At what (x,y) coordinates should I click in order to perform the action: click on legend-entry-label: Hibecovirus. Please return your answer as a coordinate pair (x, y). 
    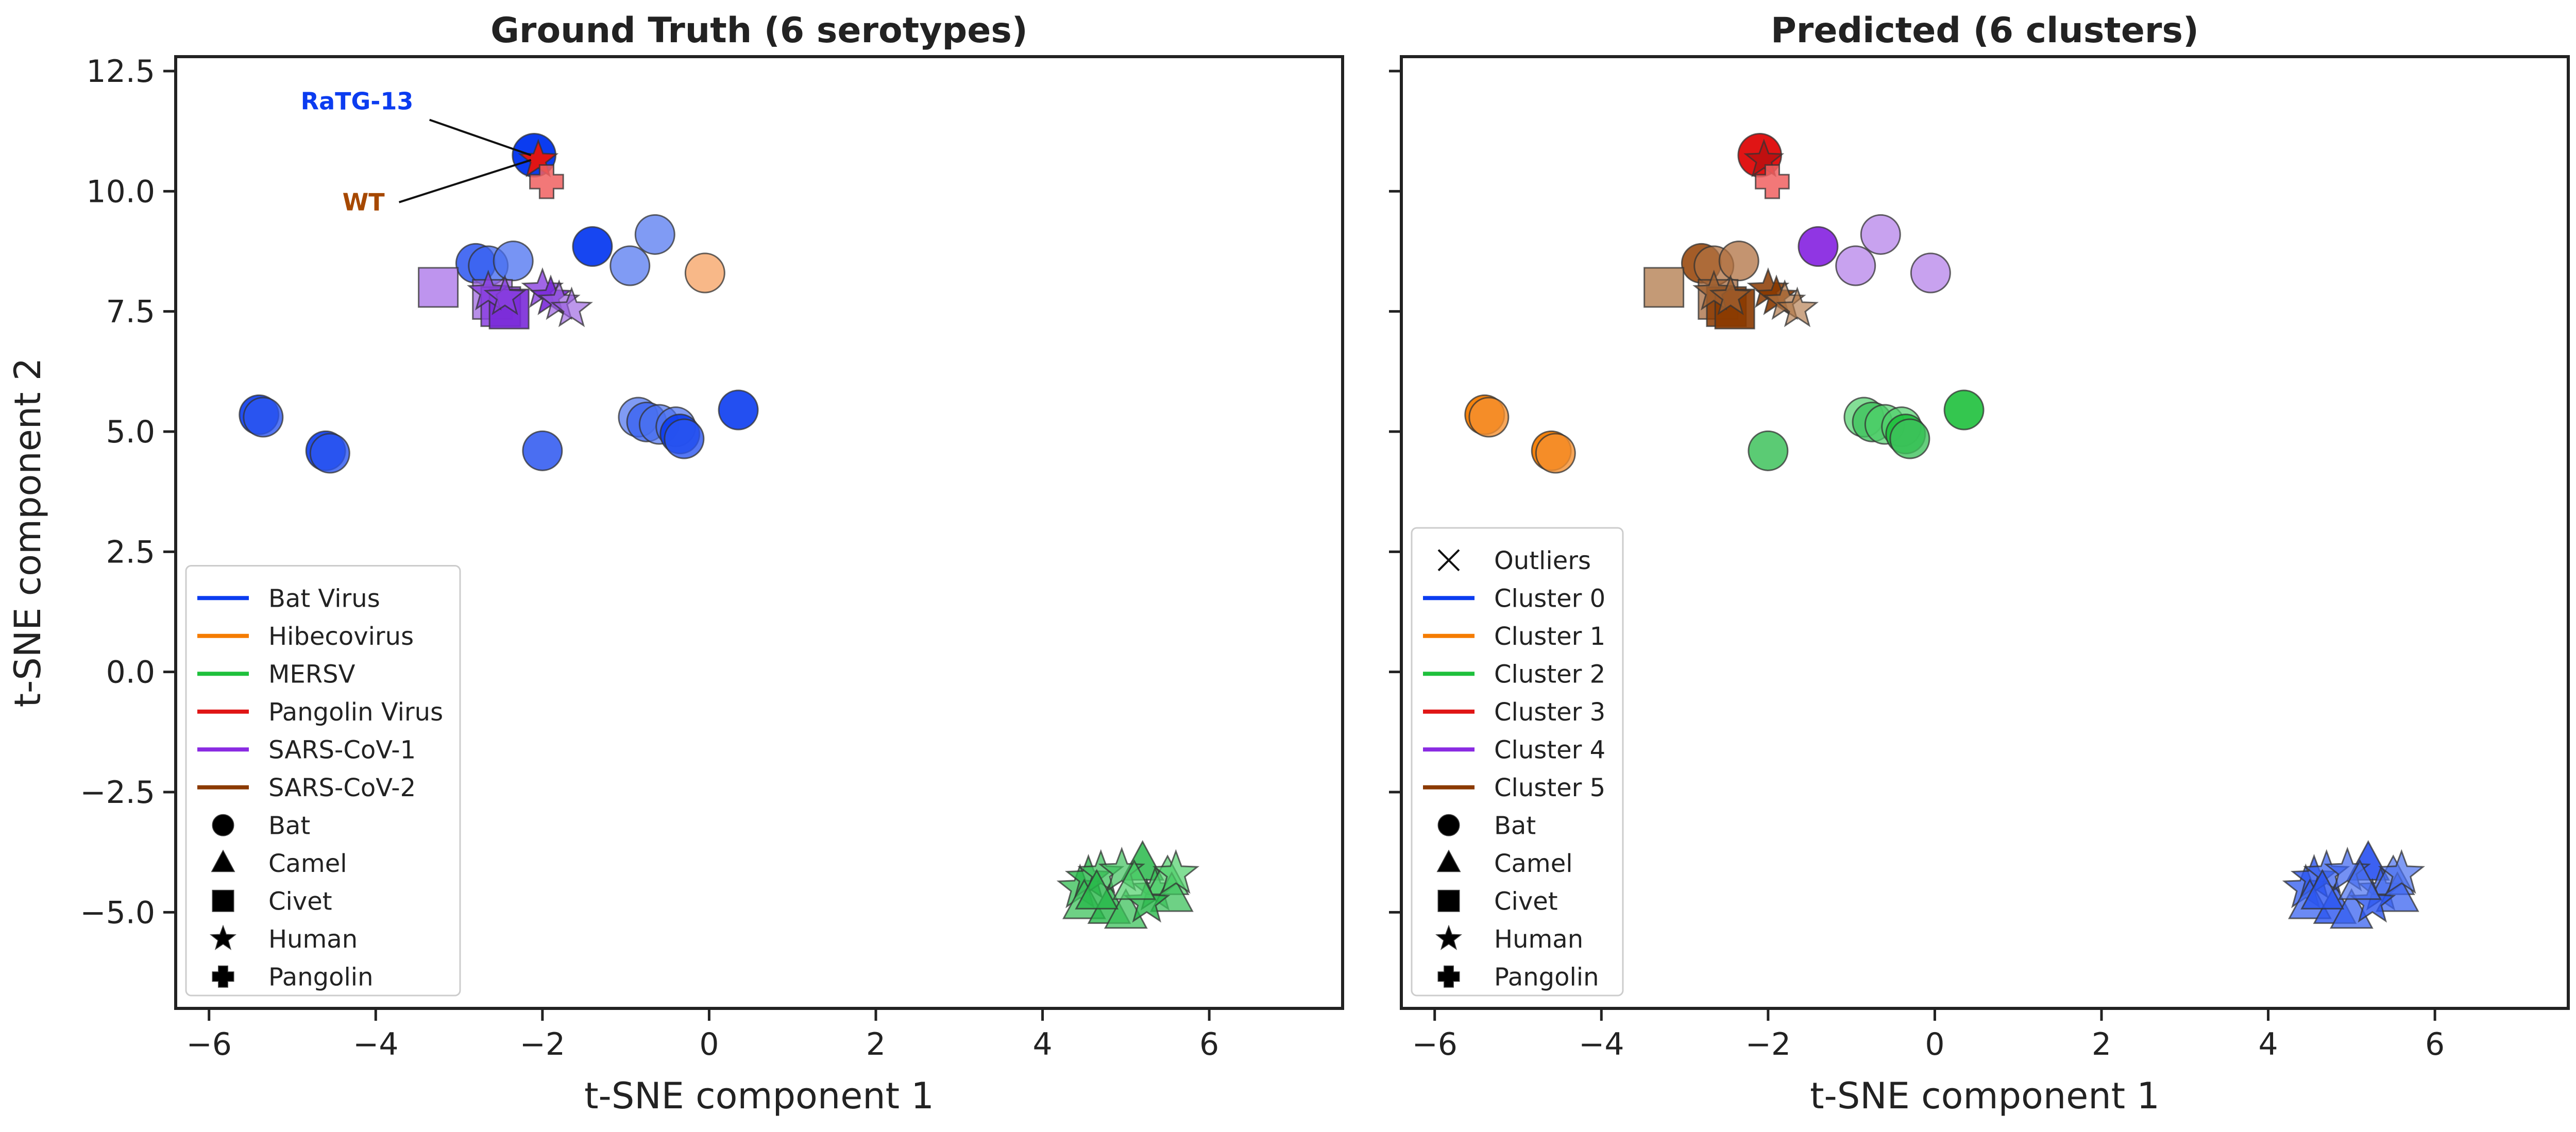
    Looking at the image, I should click on (341, 637).